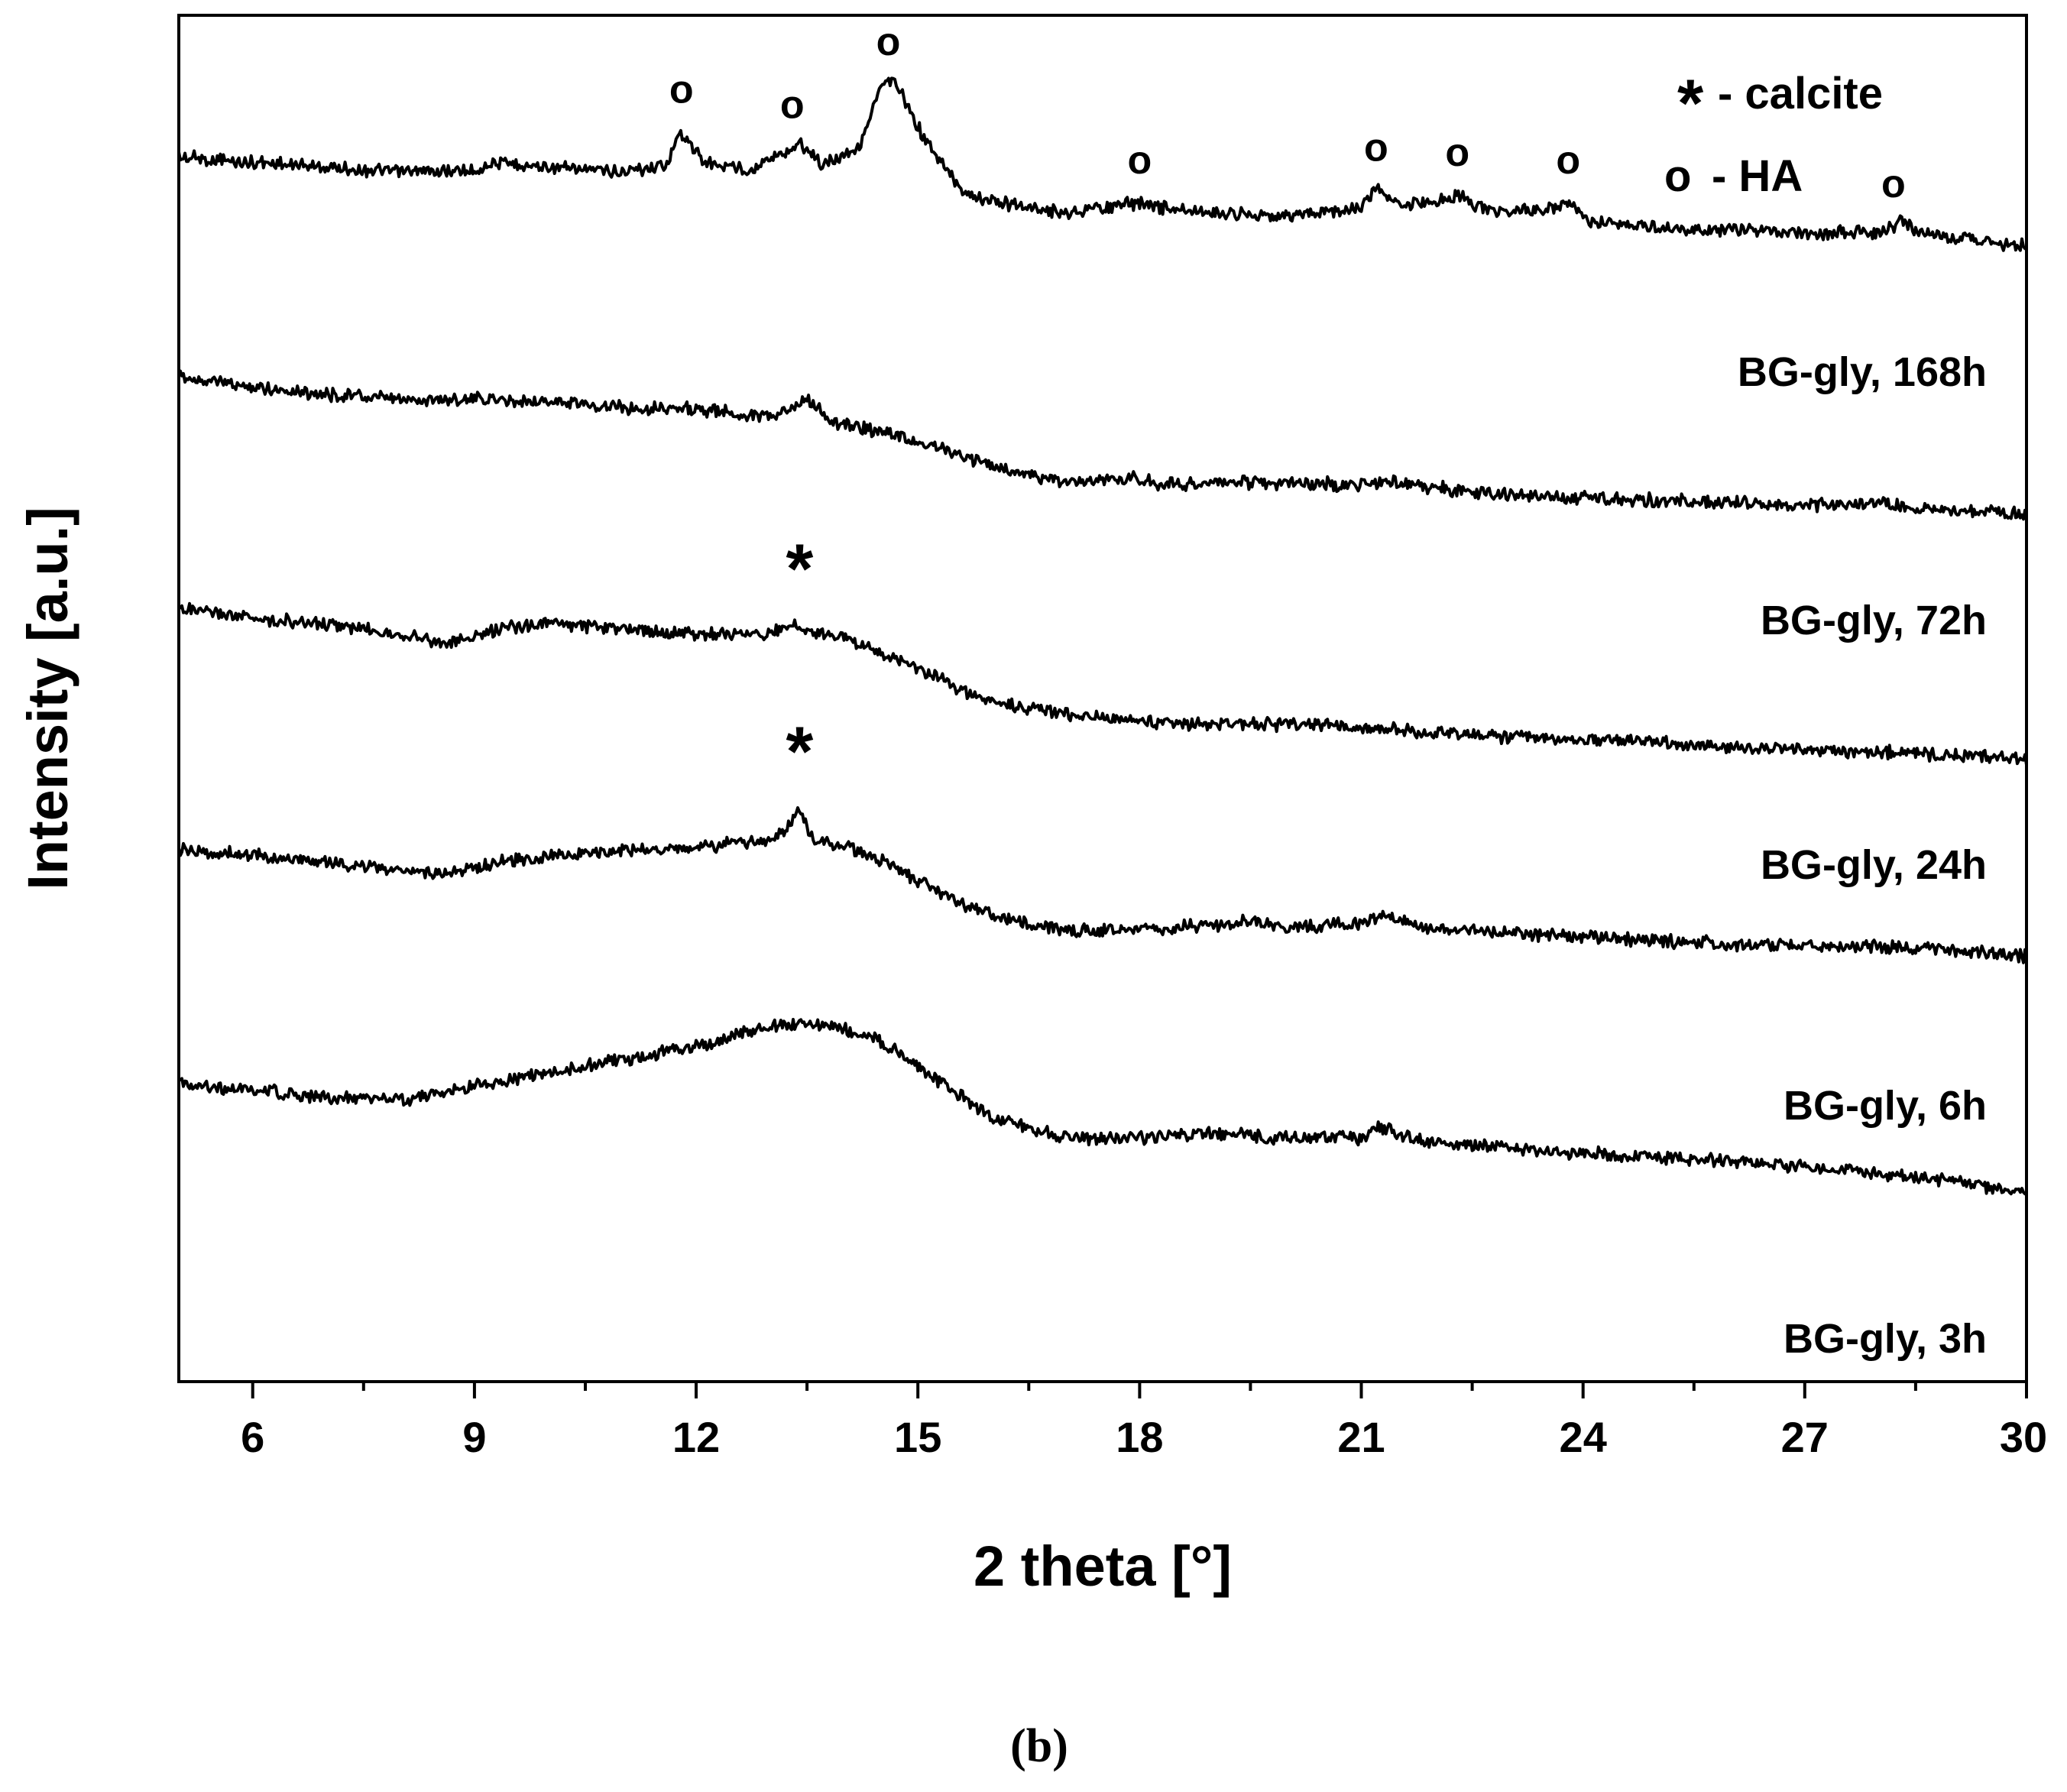  Describe the element at coordinates (1457, 153) in the screenshot. I see `peak-marker-0-5: o` at that location.